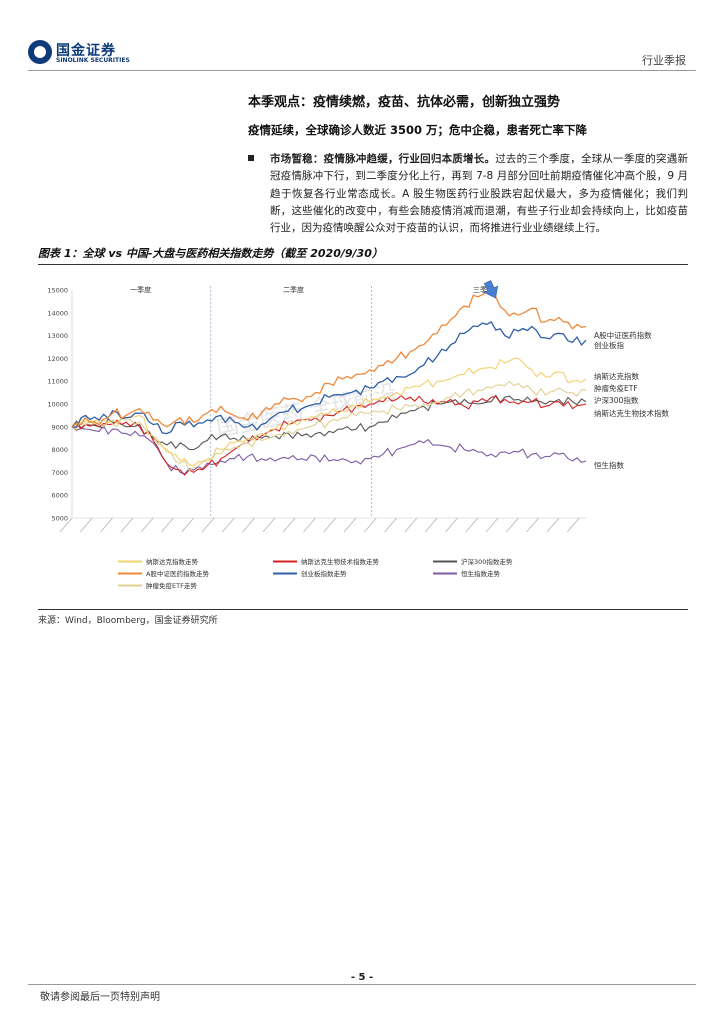 This screenshot has width=724, height=1024. What do you see at coordinates (340, 561) in the screenshot?
I see `legend-label: 纳斯达克生物技术指数走势` at bounding box center [340, 561].